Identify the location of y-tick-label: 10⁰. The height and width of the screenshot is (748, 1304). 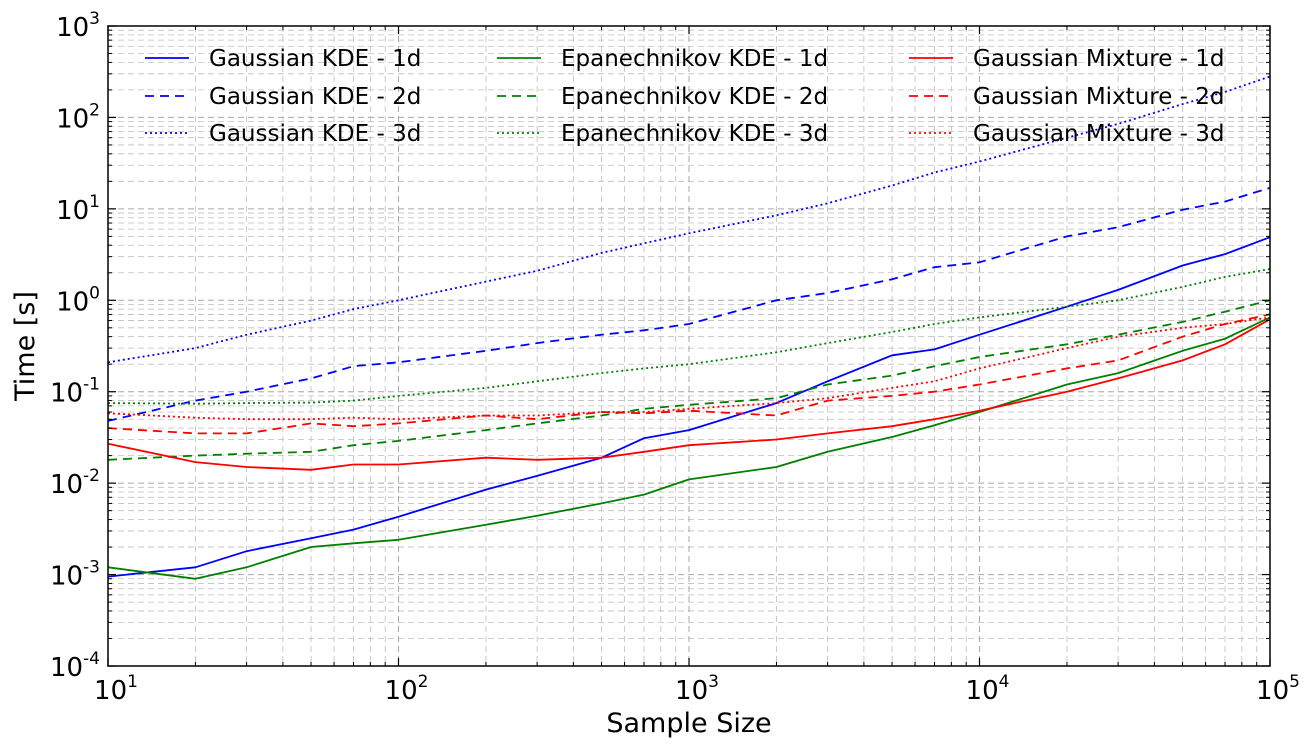
(78, 300).